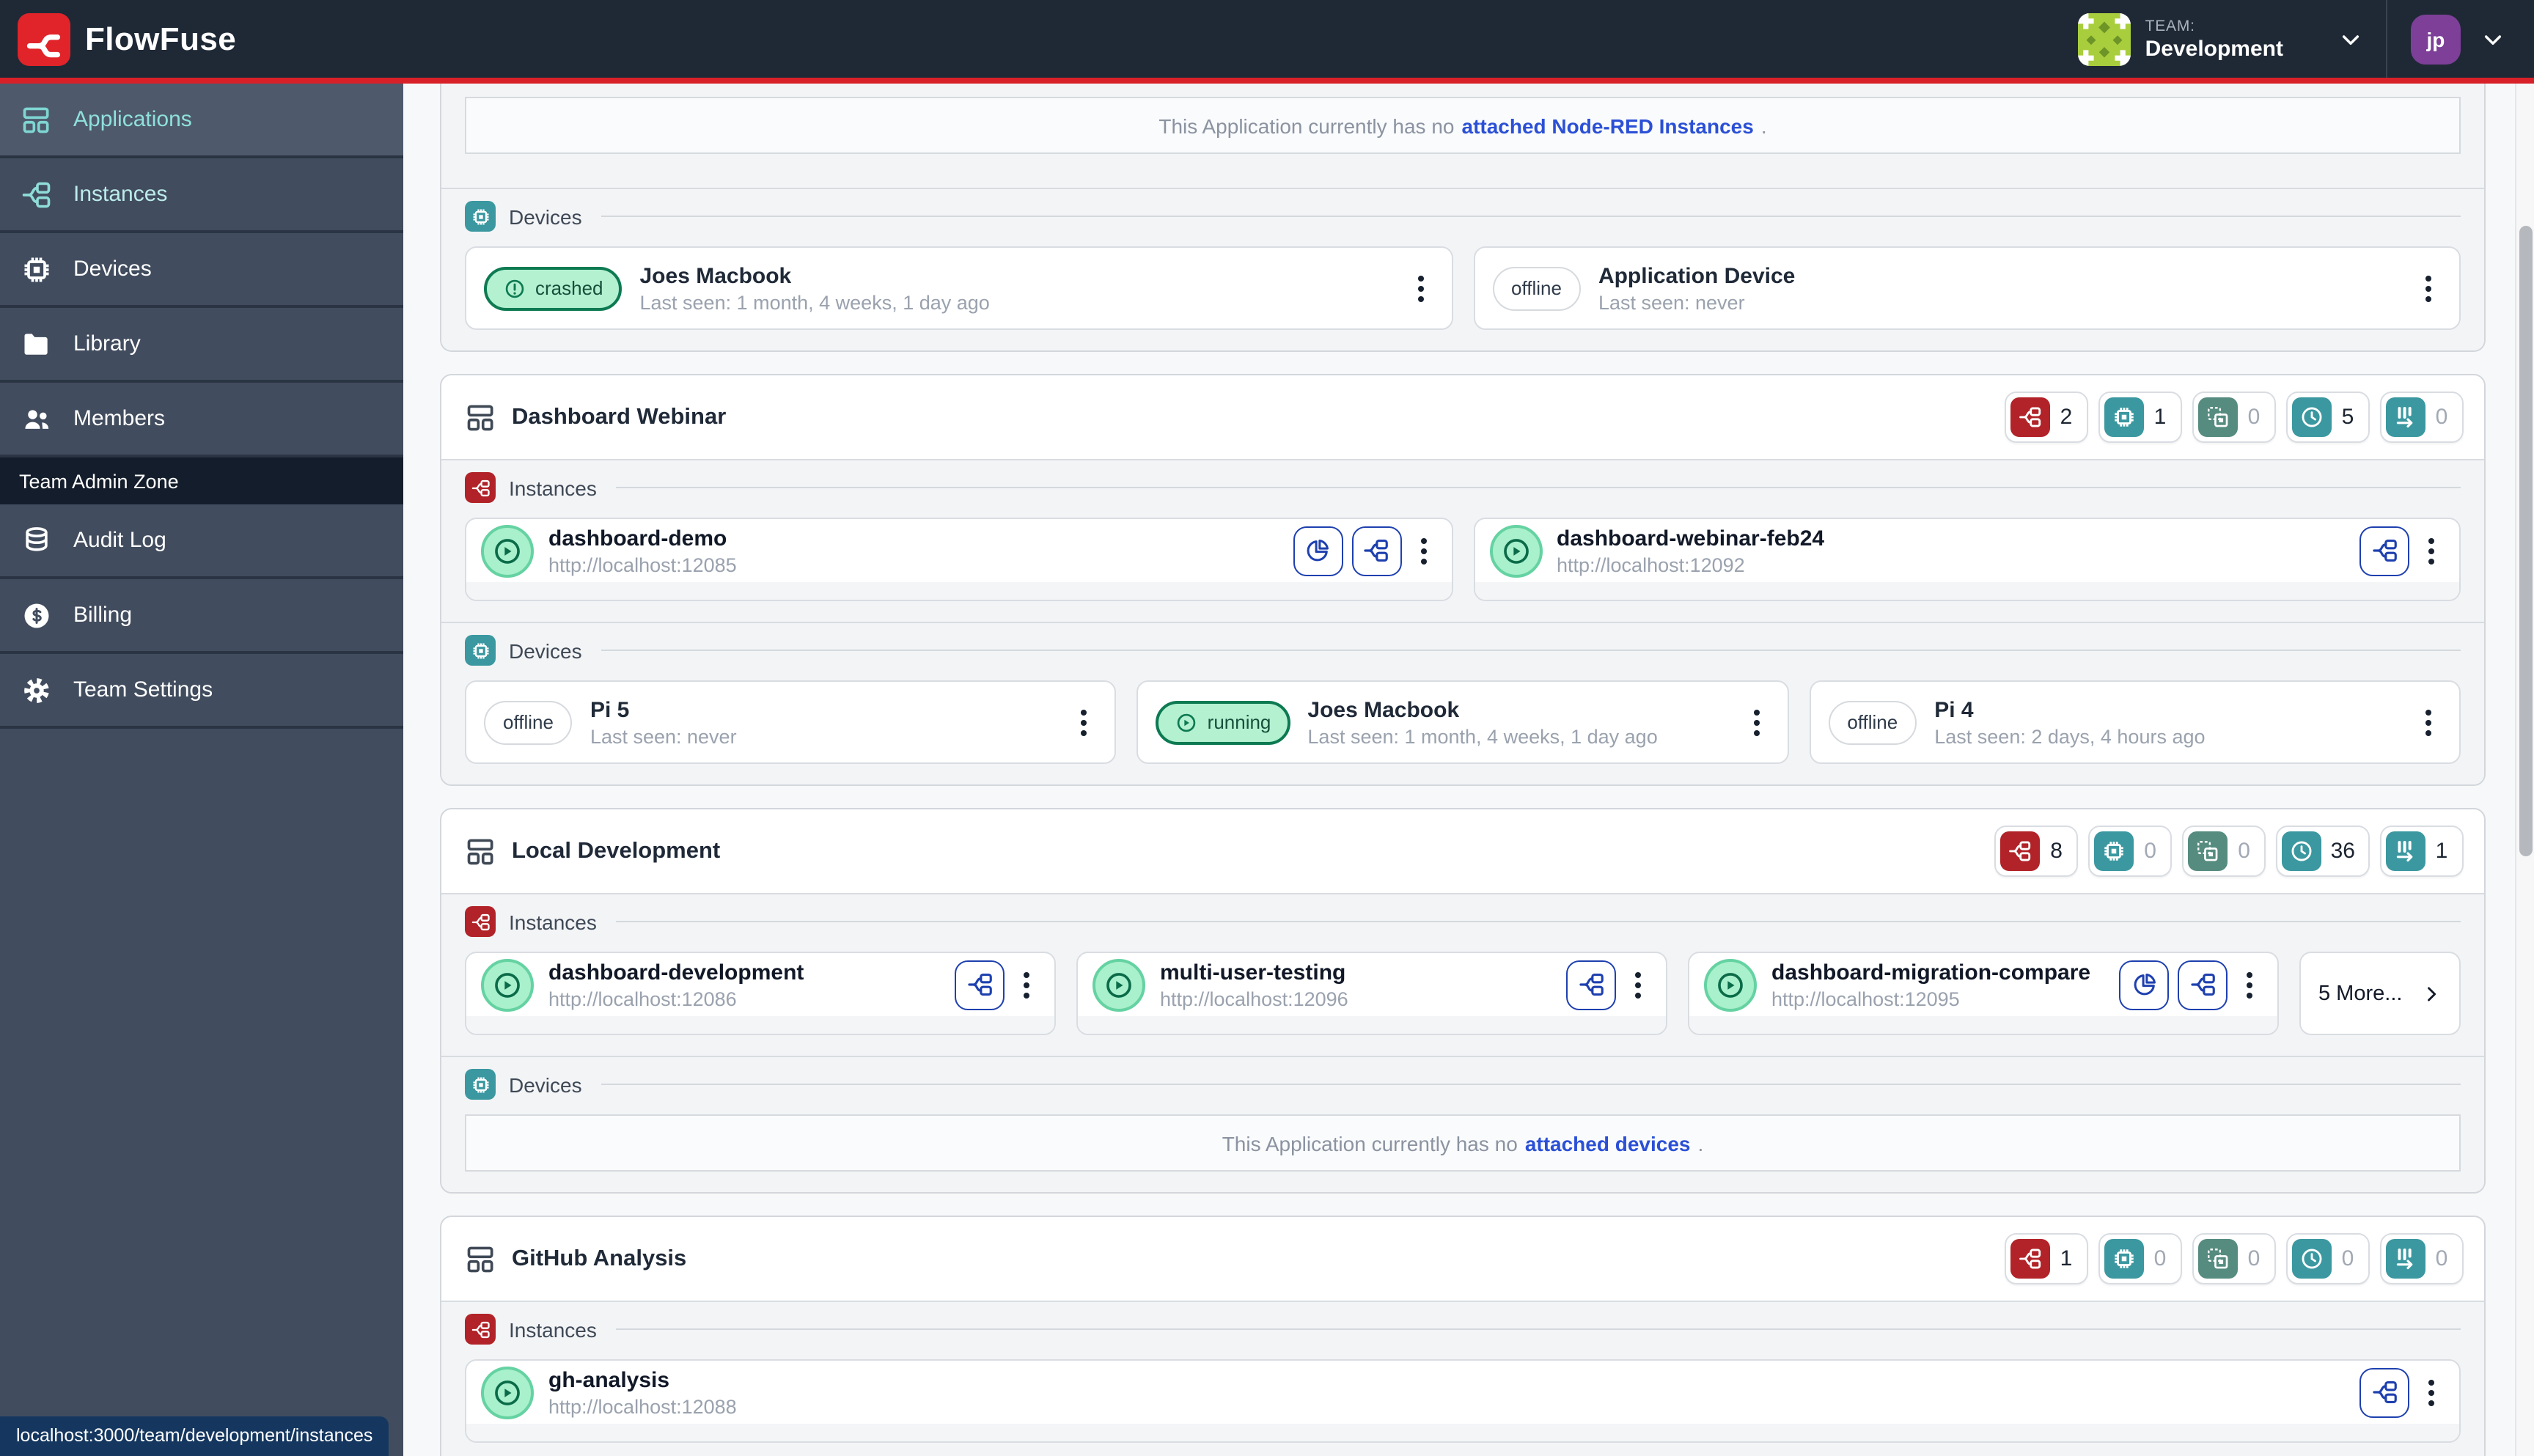  I want to click on instance-running-icon, so click(1730, 984).